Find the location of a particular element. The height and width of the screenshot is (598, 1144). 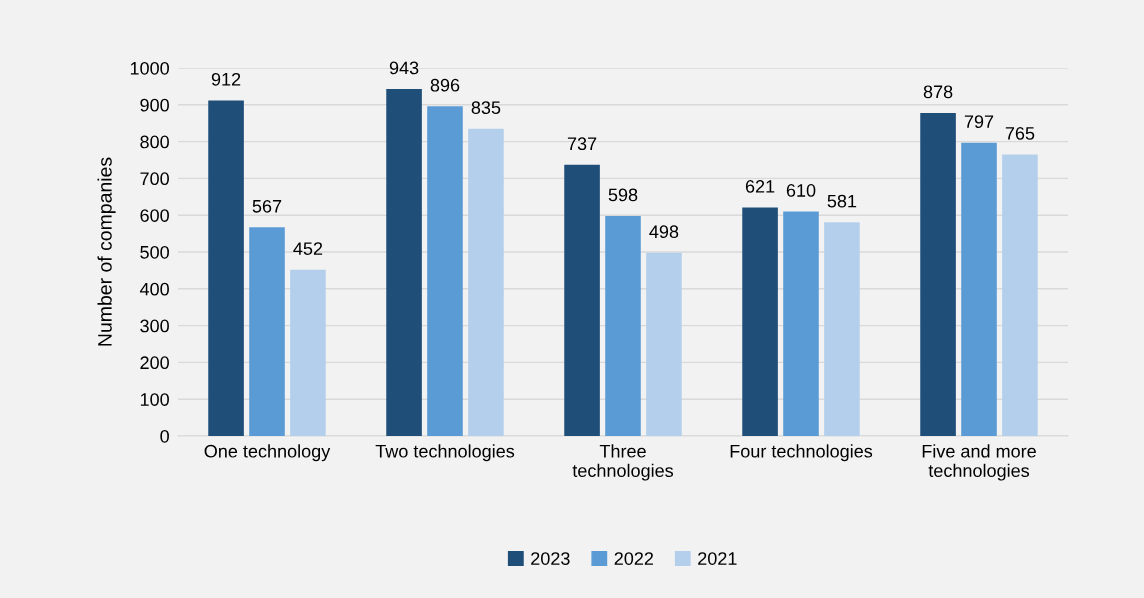

y-tick-label: 400 is located at coordinates (154, 289).